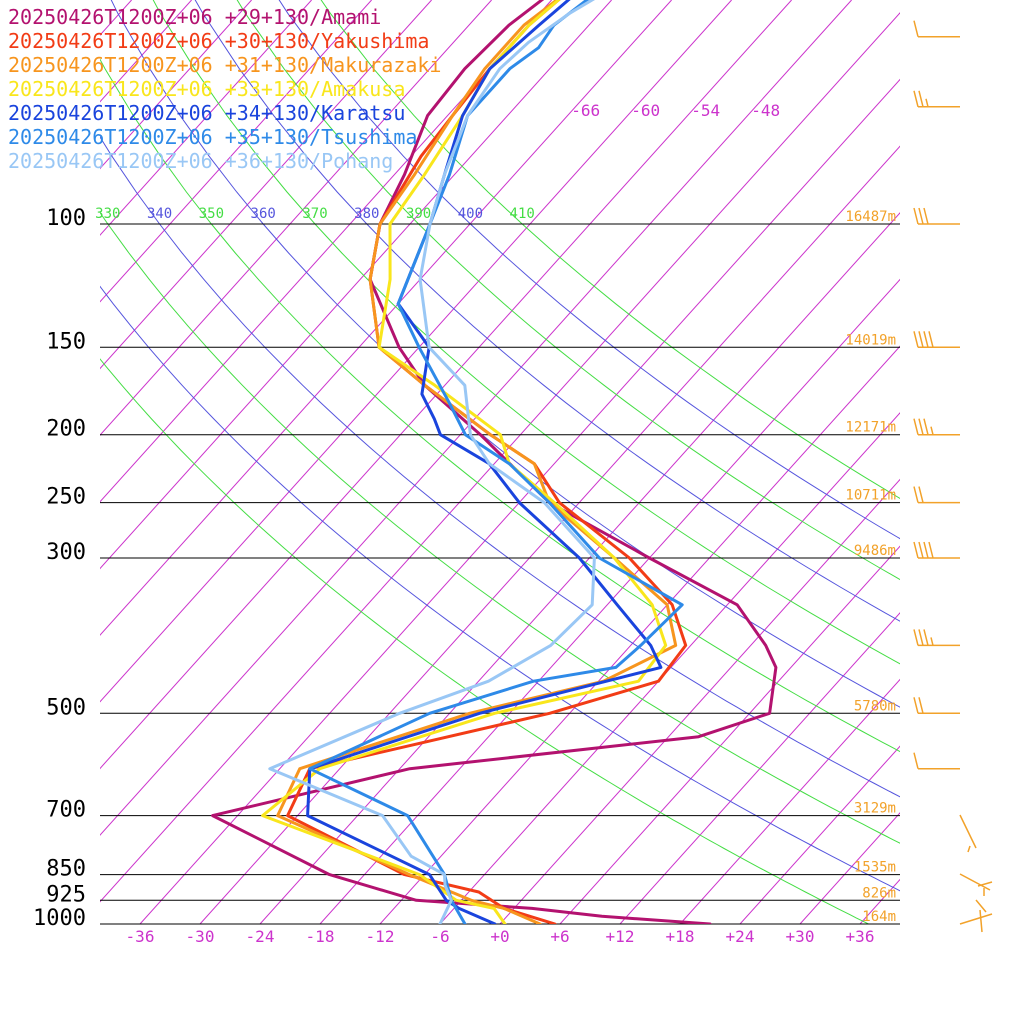 The width and height of the screenshot is (1024, 1024). I want to click on height-label: 3129m, so click(875, 809).